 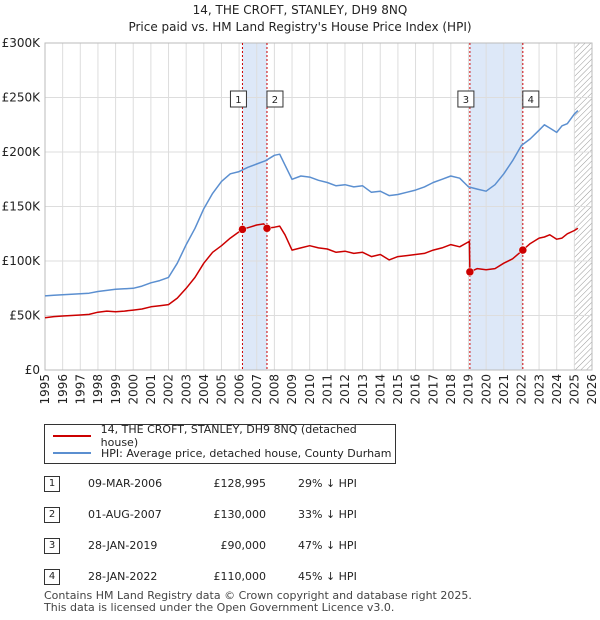 I want to click on x-tick-label: 1996, so click(x=63, y=389).